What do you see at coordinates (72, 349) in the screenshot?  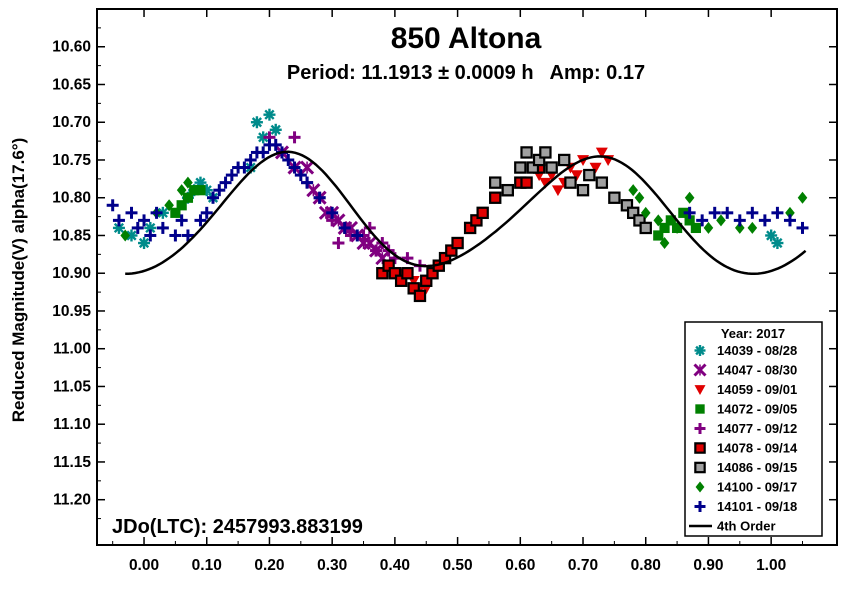 I see `y-tick-label: 11.00` at bounding box center [72, 349].